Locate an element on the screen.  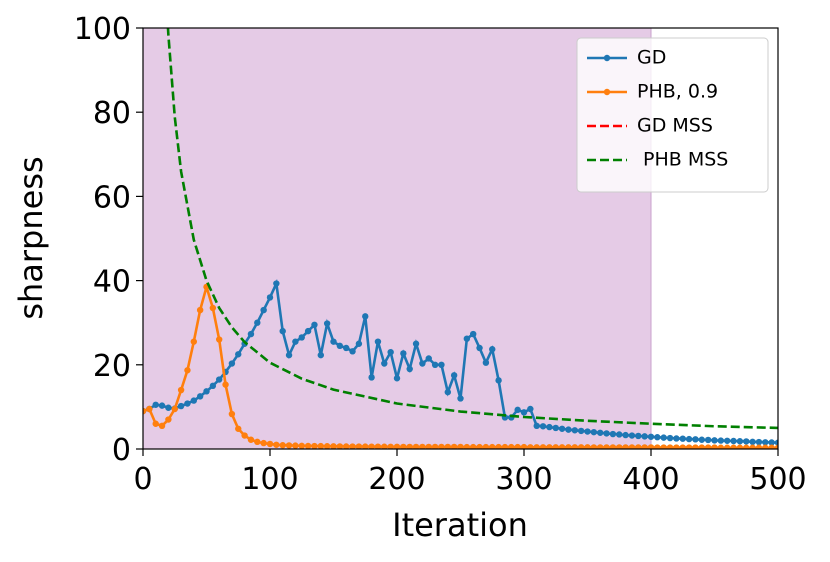
legend-marker is located at coordinates (607, 92).